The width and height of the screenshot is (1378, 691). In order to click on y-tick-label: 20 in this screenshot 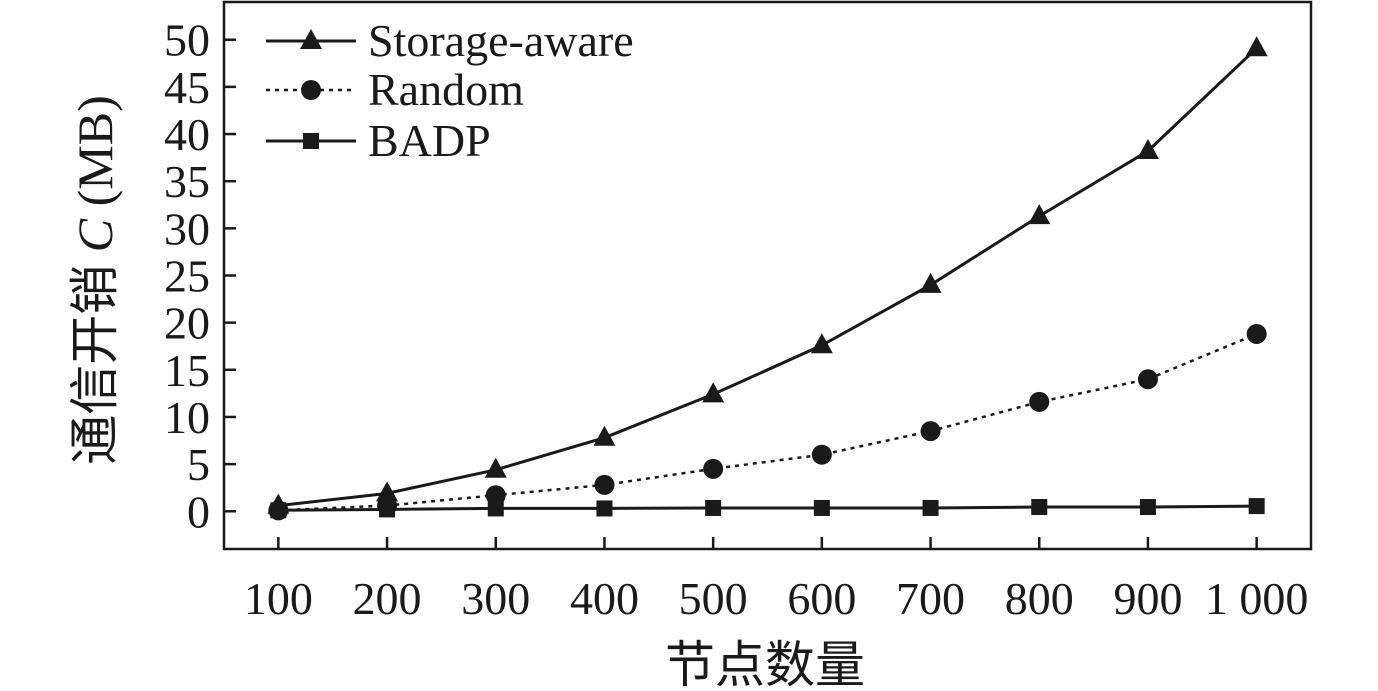, I will do `click(187, 323)`.